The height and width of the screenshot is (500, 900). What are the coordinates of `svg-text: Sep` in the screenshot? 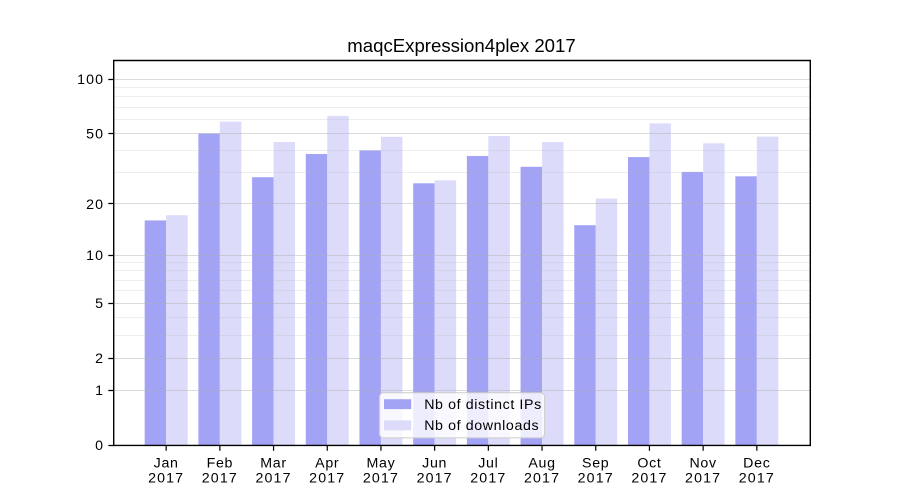 It's located at (595, 463).